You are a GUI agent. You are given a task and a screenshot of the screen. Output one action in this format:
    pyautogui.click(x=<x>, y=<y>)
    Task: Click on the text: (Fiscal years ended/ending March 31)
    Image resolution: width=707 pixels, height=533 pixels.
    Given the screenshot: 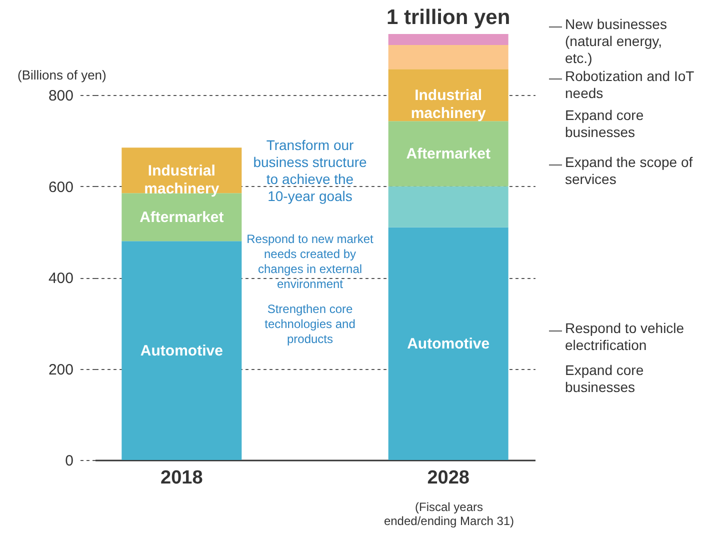 What is the action you would take?
    pyautogui.click(x=449, y=514)
    